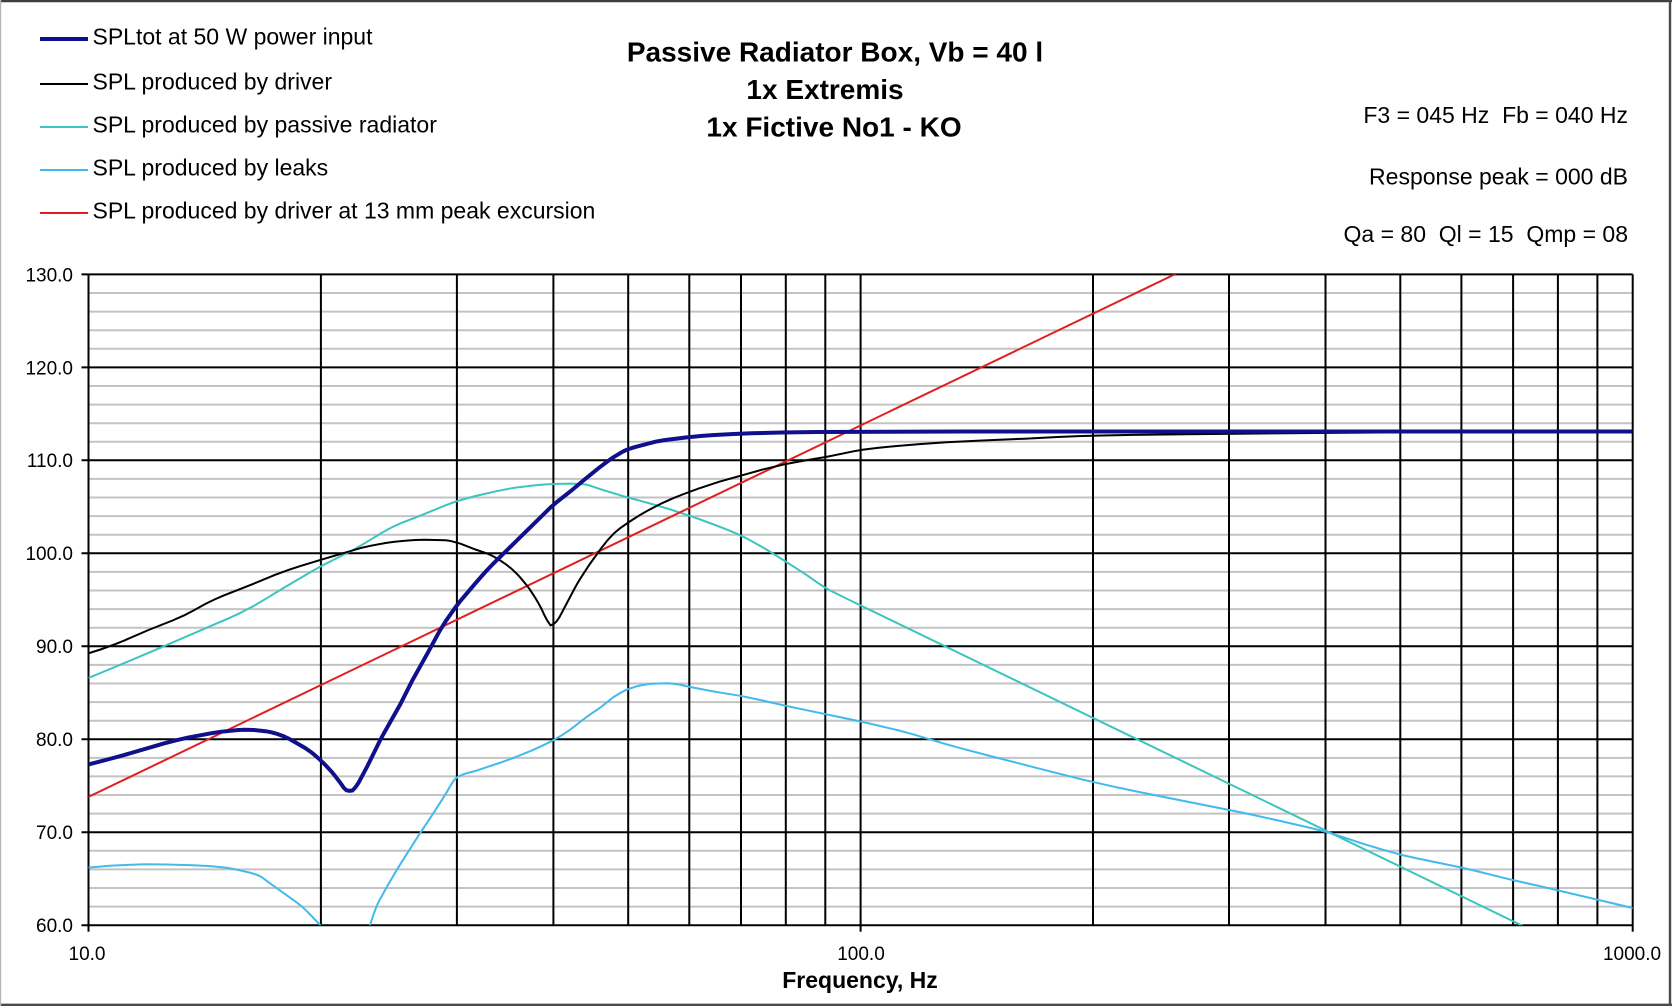  Describe the element at coordinates (233, 36) in the screenshot. I see `svg-text: SPLtot at 50 W power input` at that location.